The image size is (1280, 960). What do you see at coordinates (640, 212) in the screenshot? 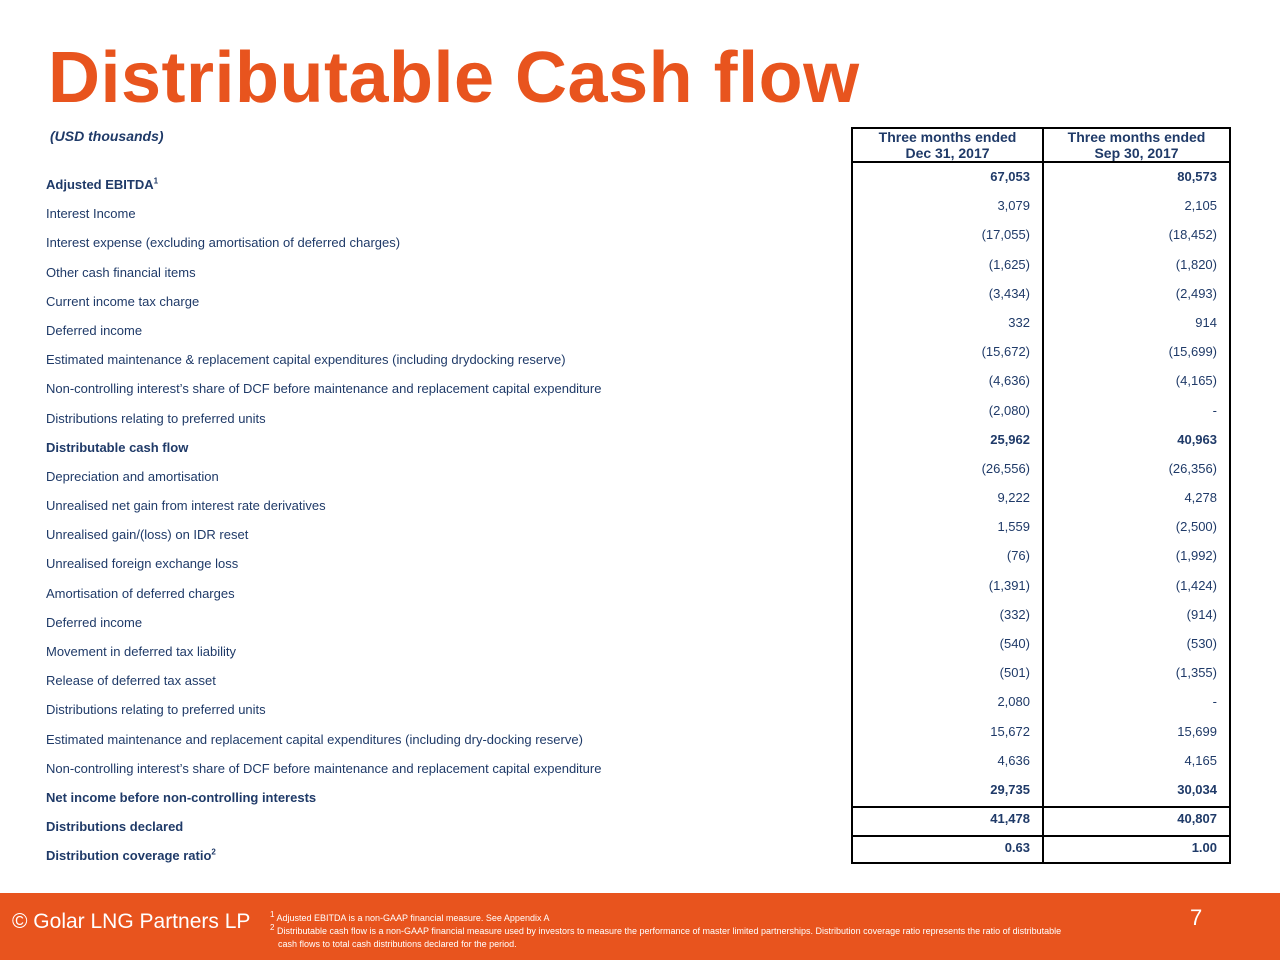
I see `table-row: Interest Income 3,079 2,105` at bounding box center [640, 212].